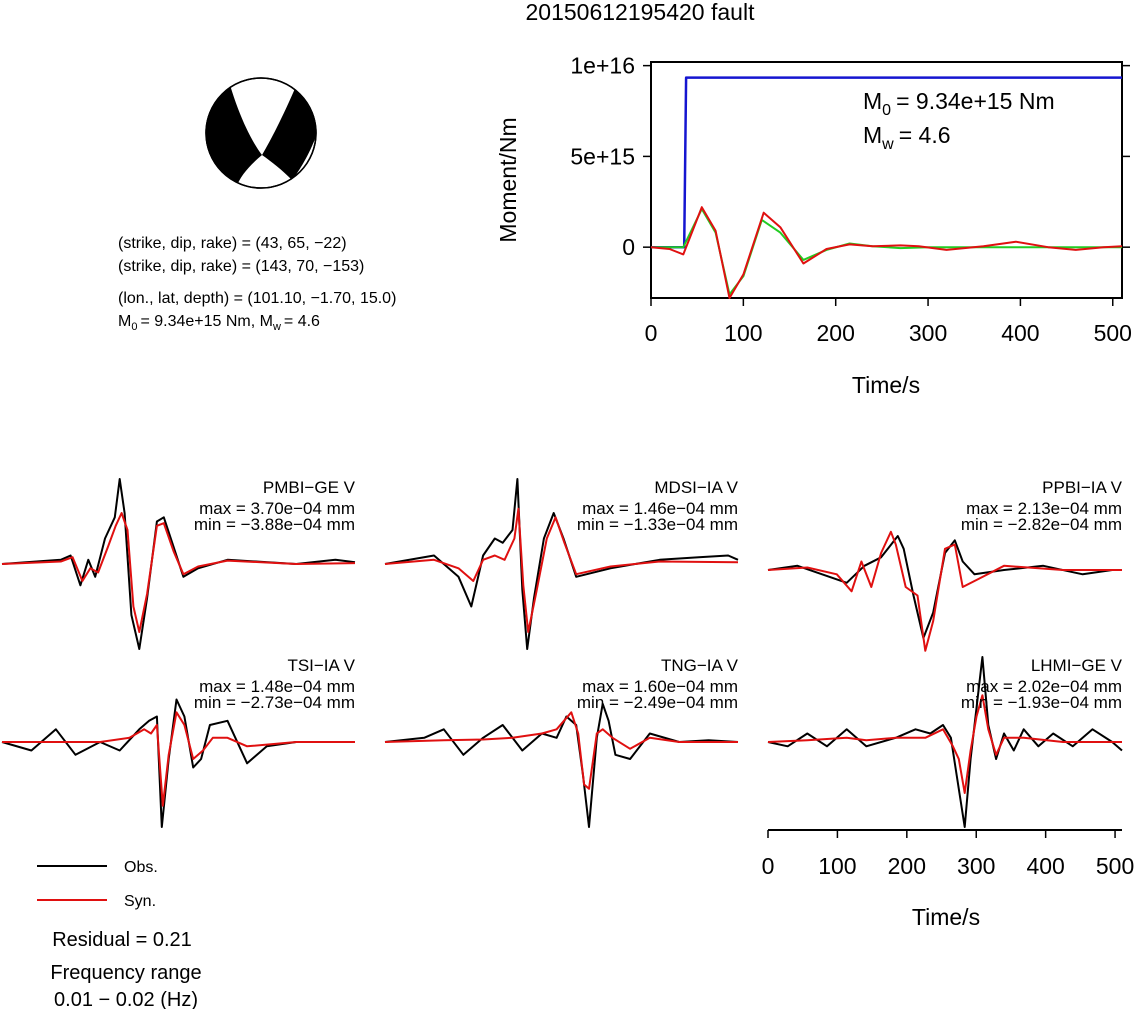 The width and height of the screenshot is (1139, 1009). What do you see at coordinates (122, 940) in the screenshot?
I see `residual-text: Residual = 0.21` at bounding box center [122, 940].